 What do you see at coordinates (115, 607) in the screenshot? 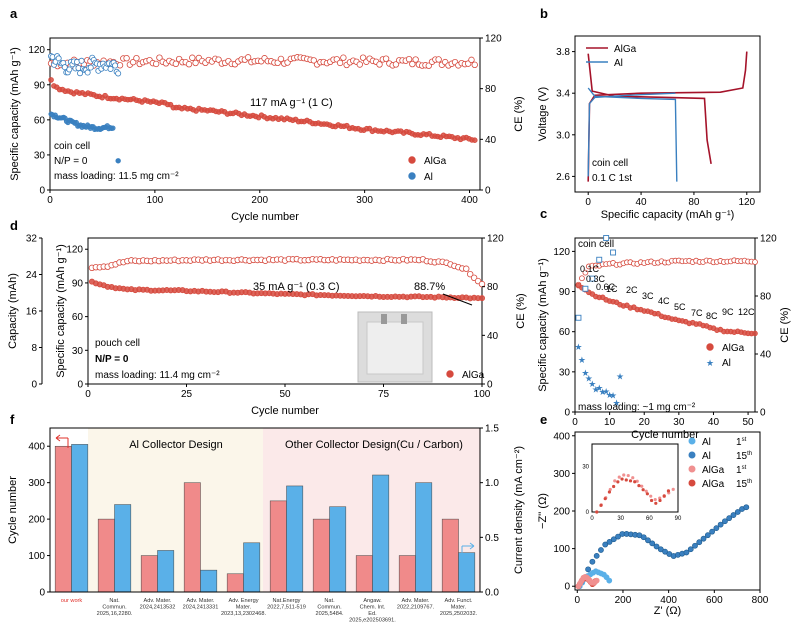
I see `category-label: Nat. Commun. 2025,16,2280.` at bounding box center [115, 607].